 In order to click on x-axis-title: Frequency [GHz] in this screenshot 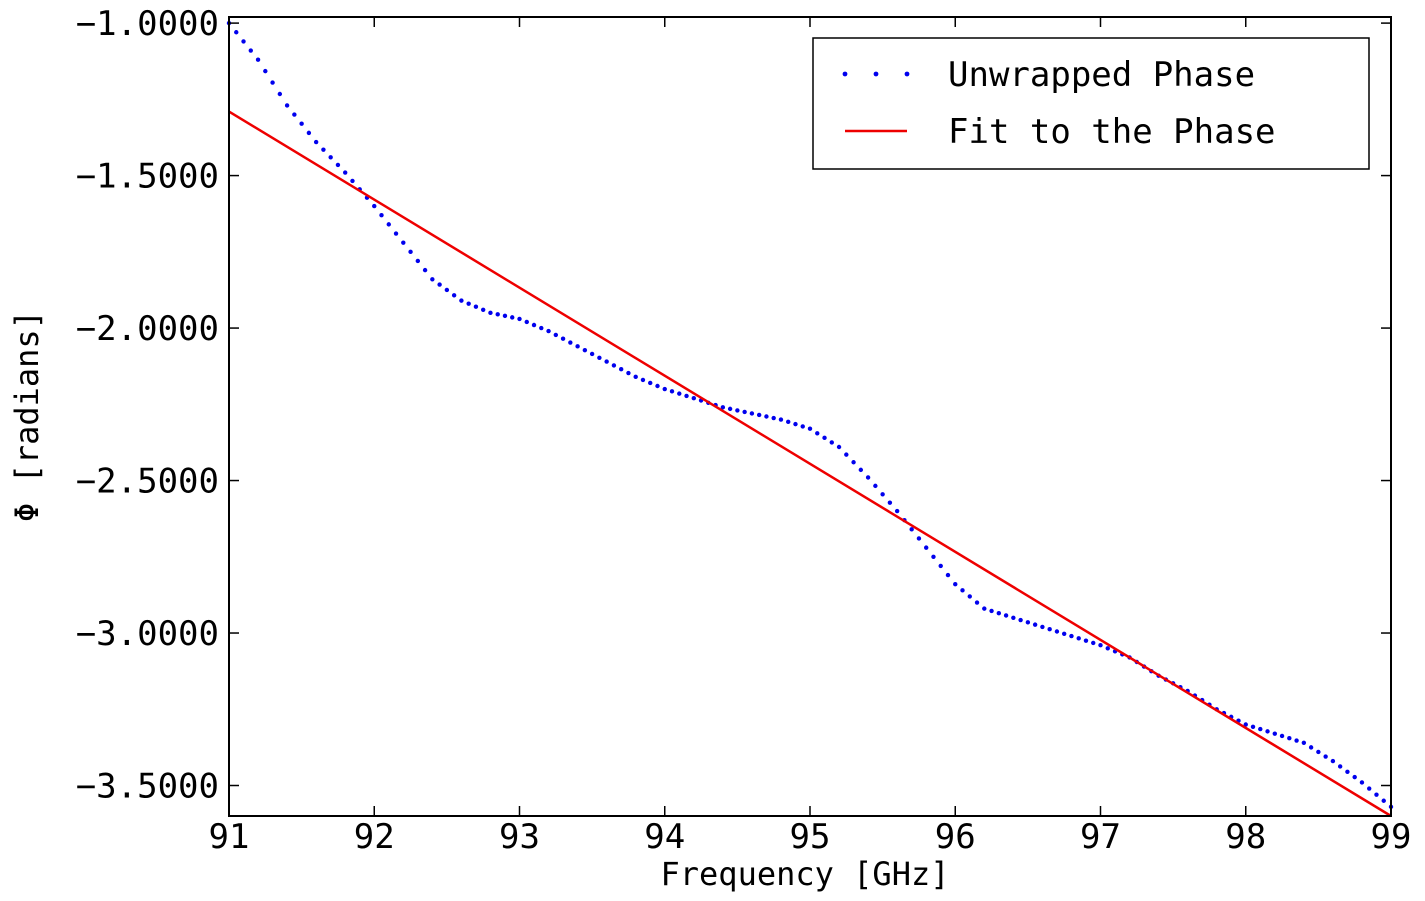, I will do `click(805, 874)`.